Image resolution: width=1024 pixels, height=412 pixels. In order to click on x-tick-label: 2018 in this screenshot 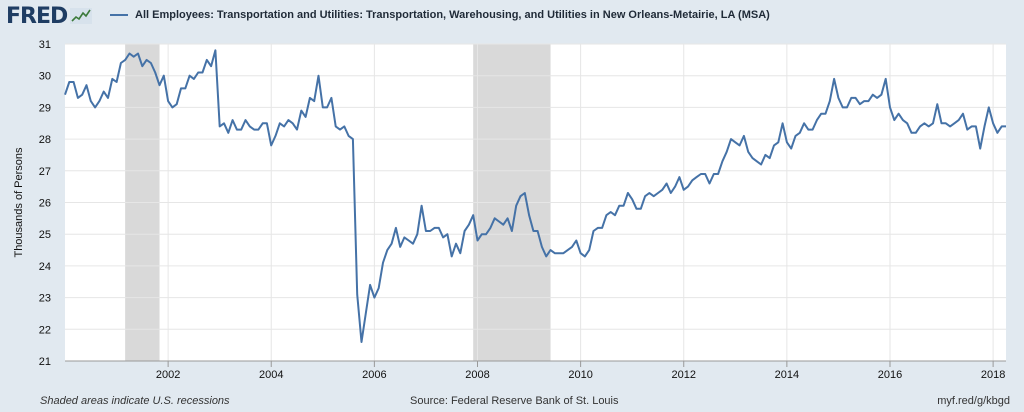, I will do `click(993, 375)`.